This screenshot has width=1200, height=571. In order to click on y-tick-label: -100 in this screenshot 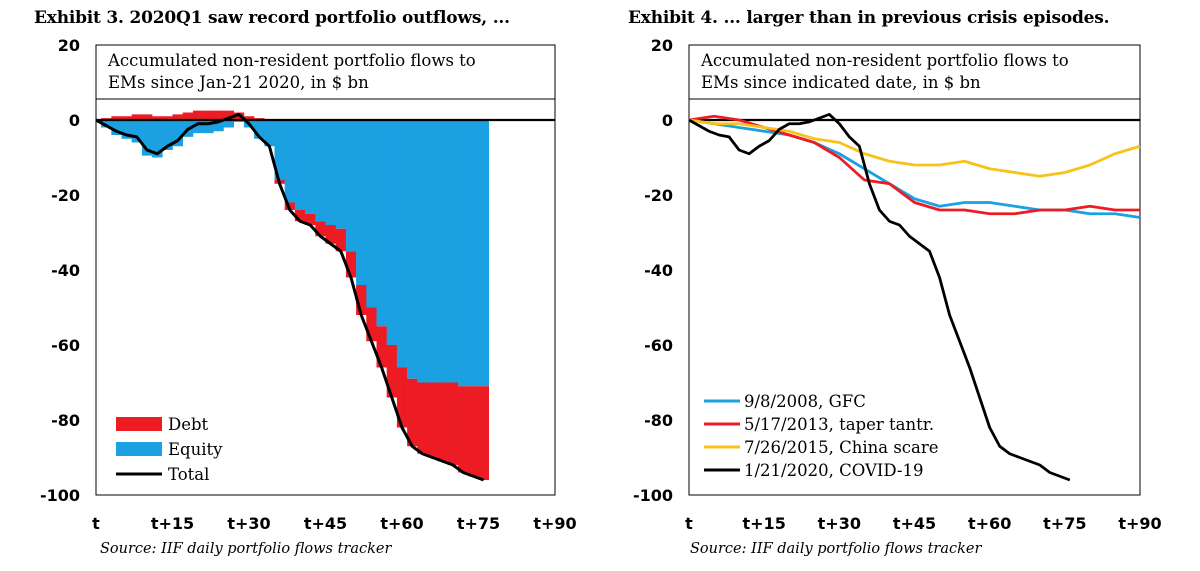, I will do `click(60, 495)`.